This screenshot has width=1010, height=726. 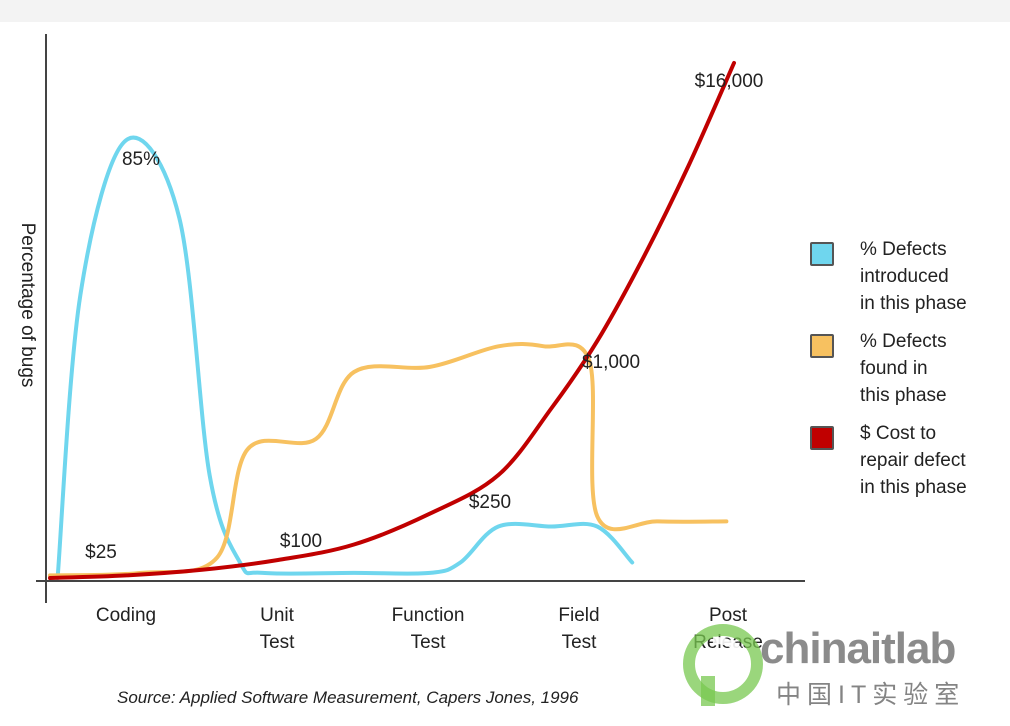 What do you see at coordinates (101, 552) in the screenshot?
I see `data-label: $25` at bounding box center [101, 552].